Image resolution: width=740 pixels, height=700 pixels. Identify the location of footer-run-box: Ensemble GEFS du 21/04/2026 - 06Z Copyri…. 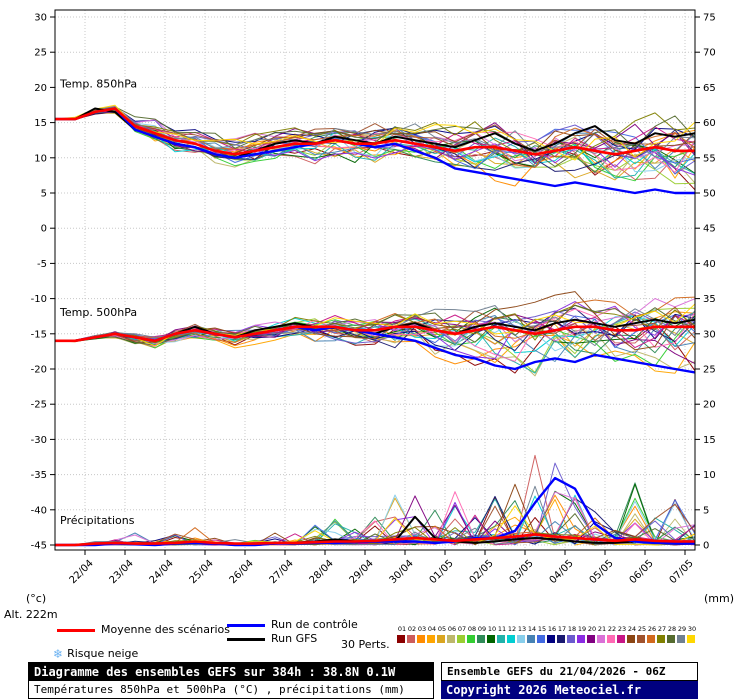
(569, 680).